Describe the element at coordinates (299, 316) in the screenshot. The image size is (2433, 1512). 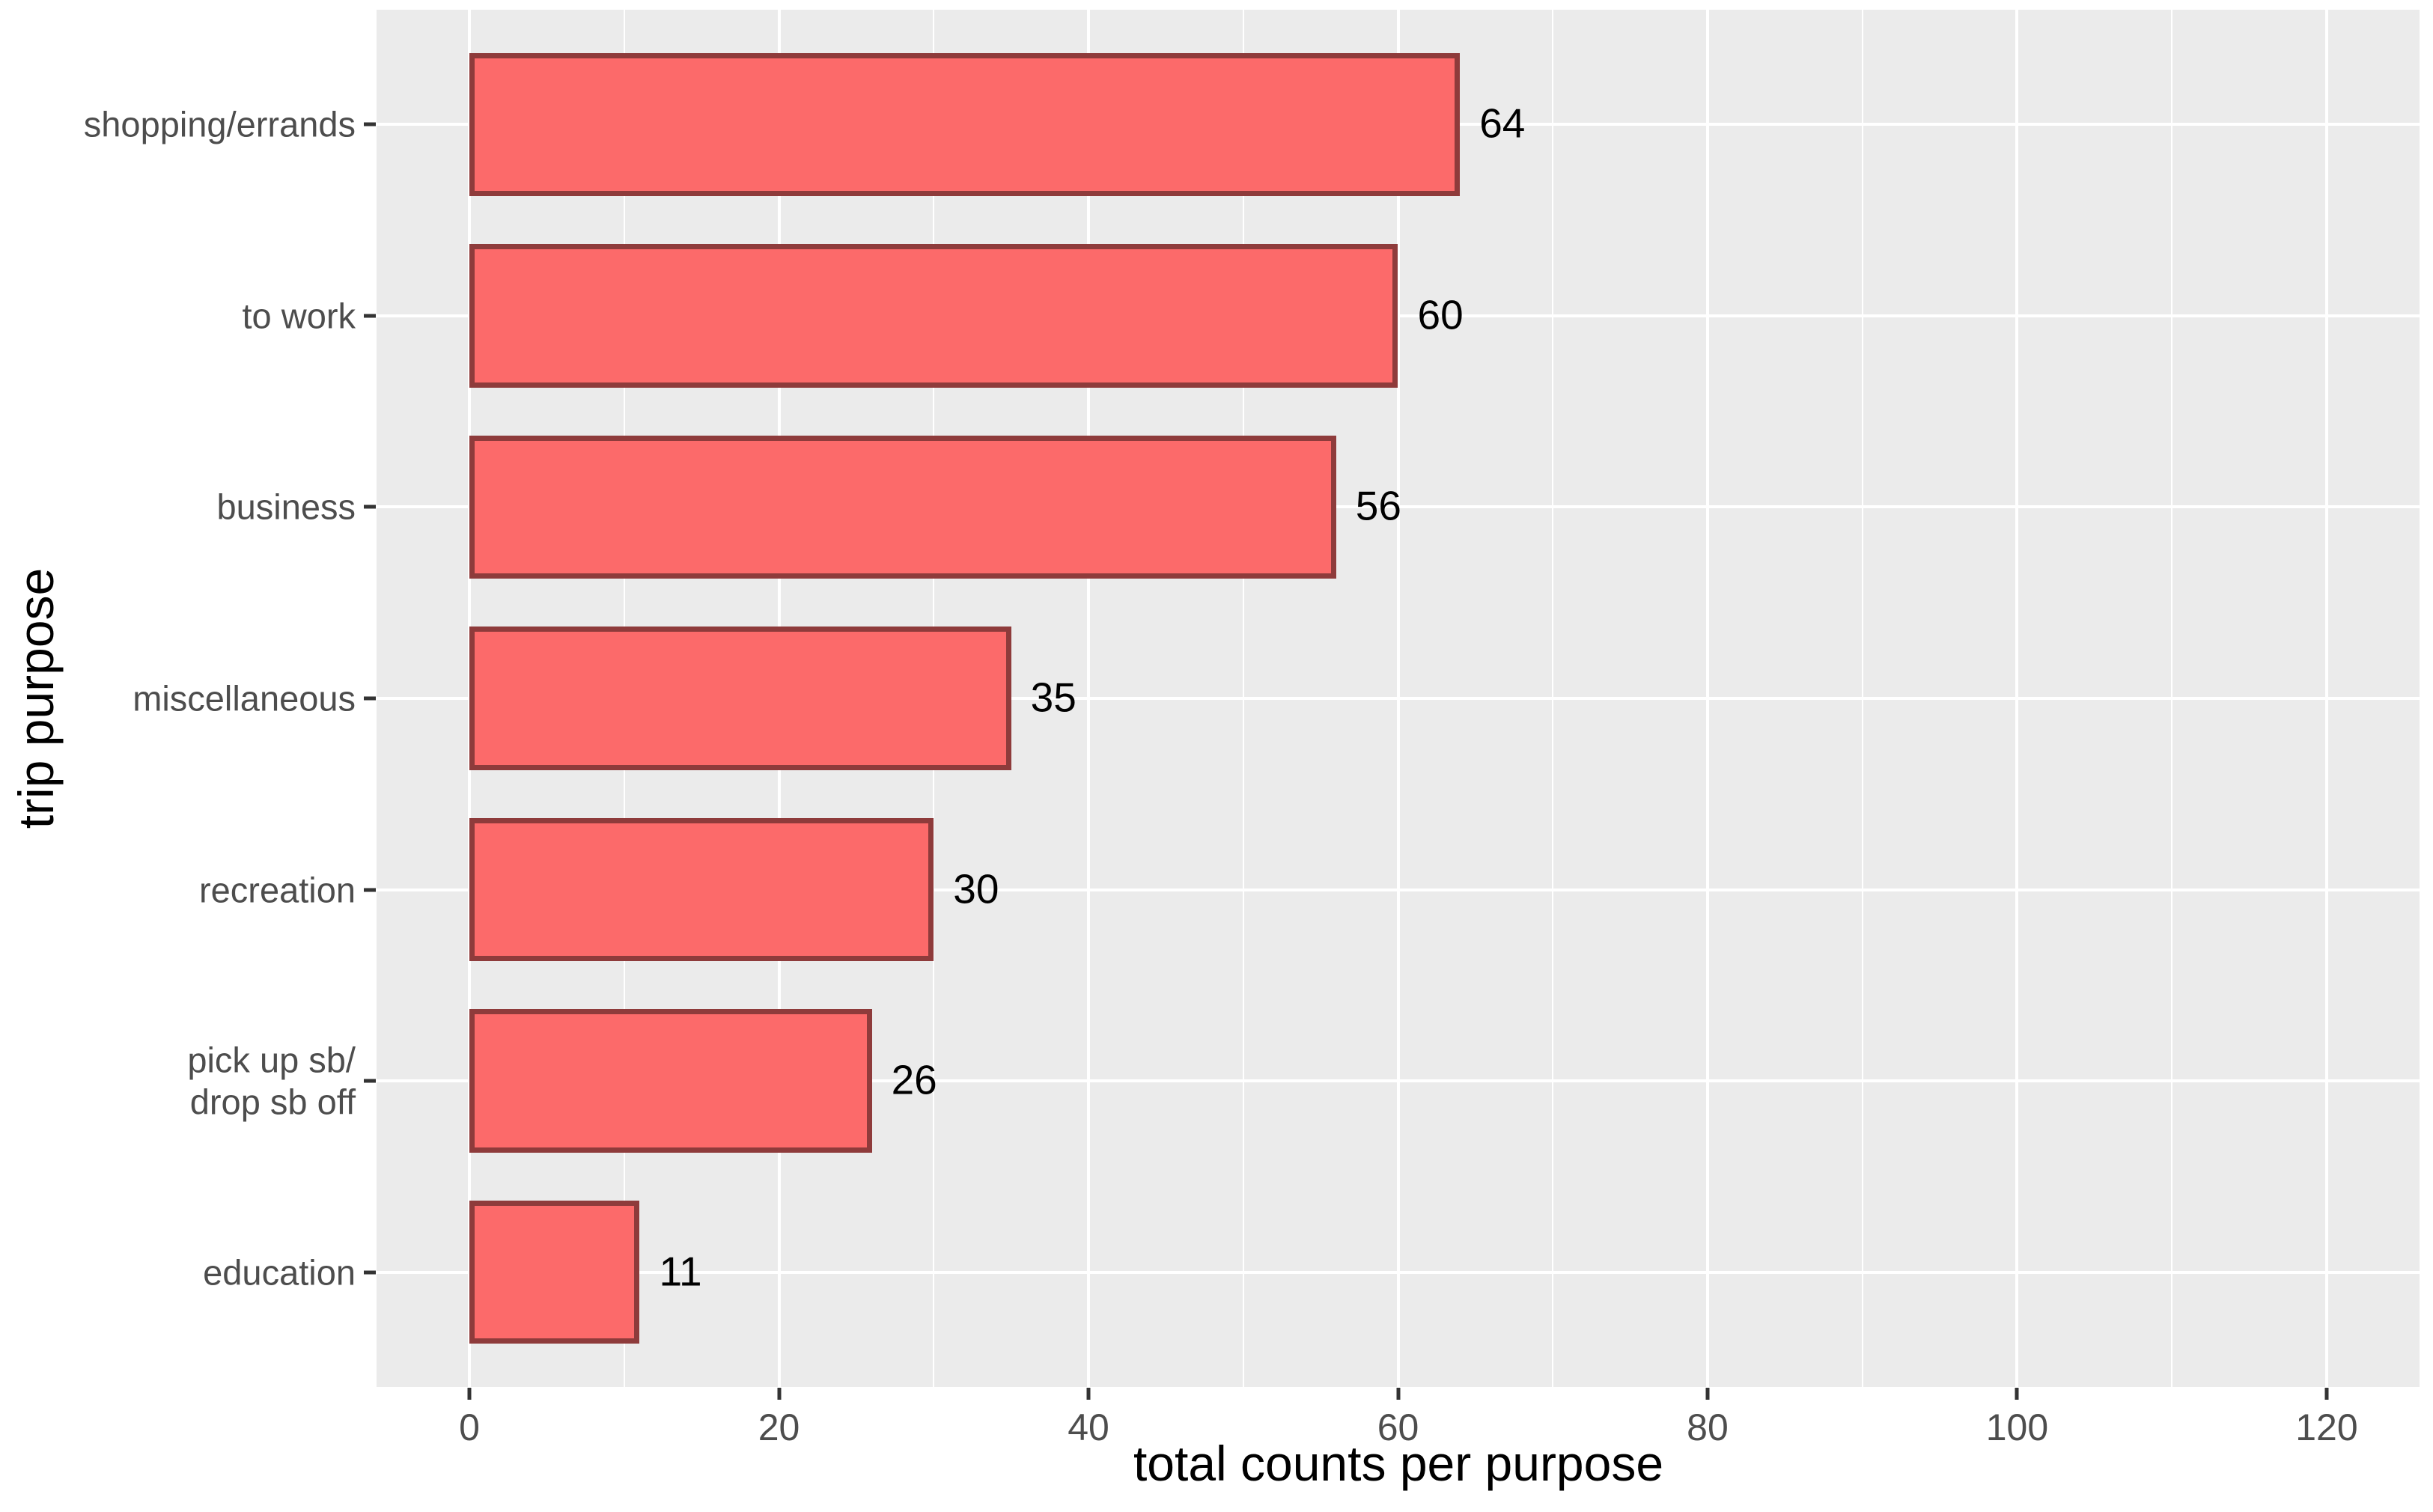
I see `y-tick-label-to-work: to work` at that location.